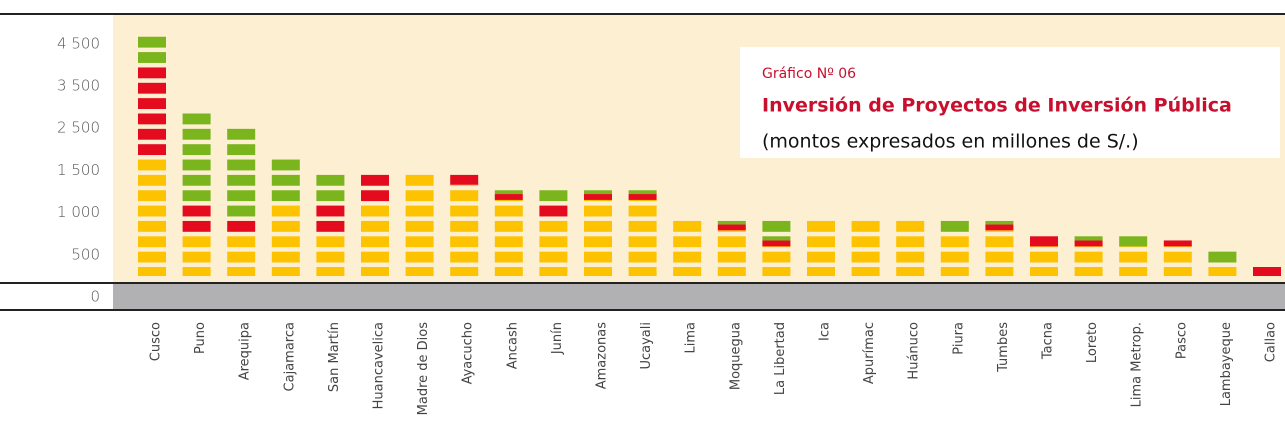 This screenshot has width=1285, height=448. I want to click on x-tick-label: Piura, so click(958, 338).